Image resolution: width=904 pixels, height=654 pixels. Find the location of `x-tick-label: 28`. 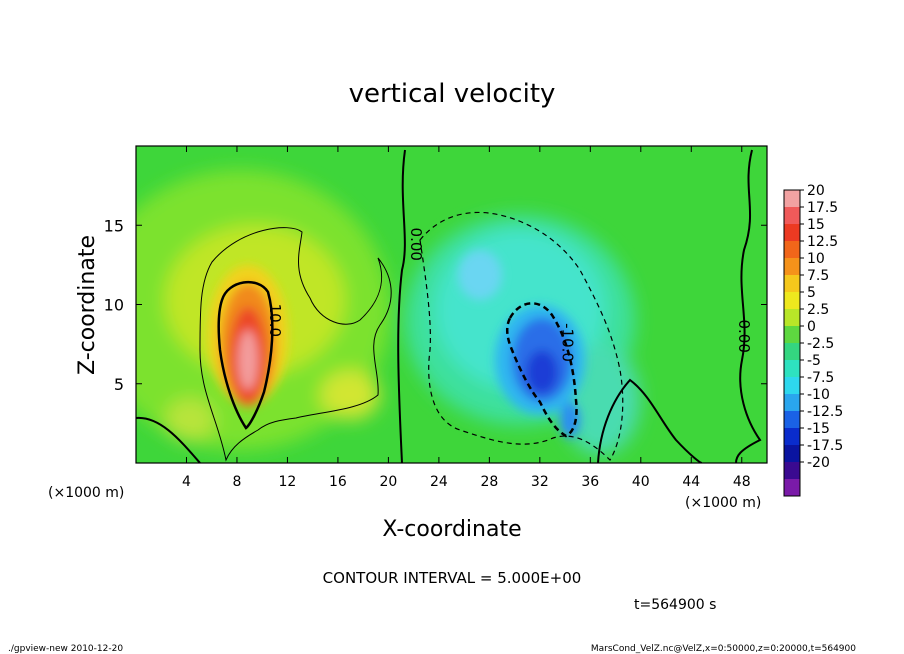

x-tick-label: 28 is located at coordinates (489, 482).